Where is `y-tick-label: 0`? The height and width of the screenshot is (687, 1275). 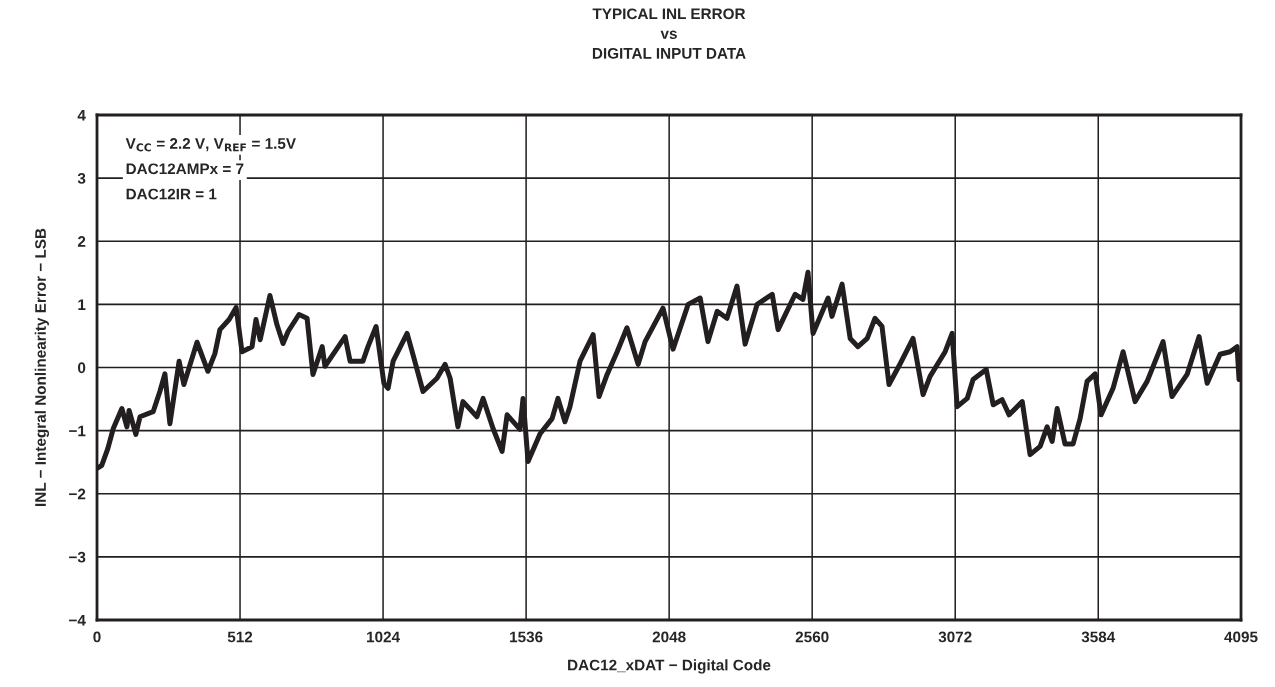
y-tick-label: 0 is located at coordinates (82, 368).